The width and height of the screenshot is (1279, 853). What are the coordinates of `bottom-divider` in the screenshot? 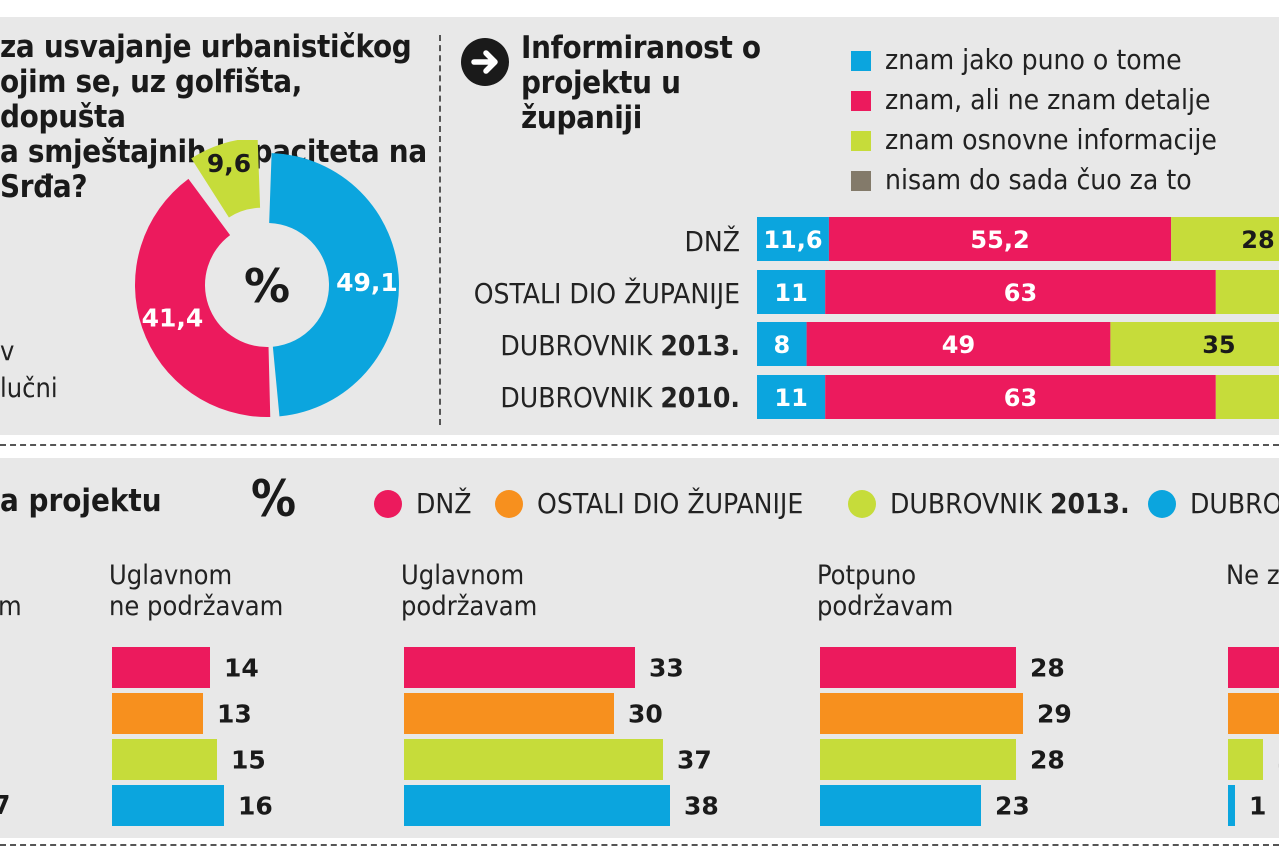 It's located at (639, 845).